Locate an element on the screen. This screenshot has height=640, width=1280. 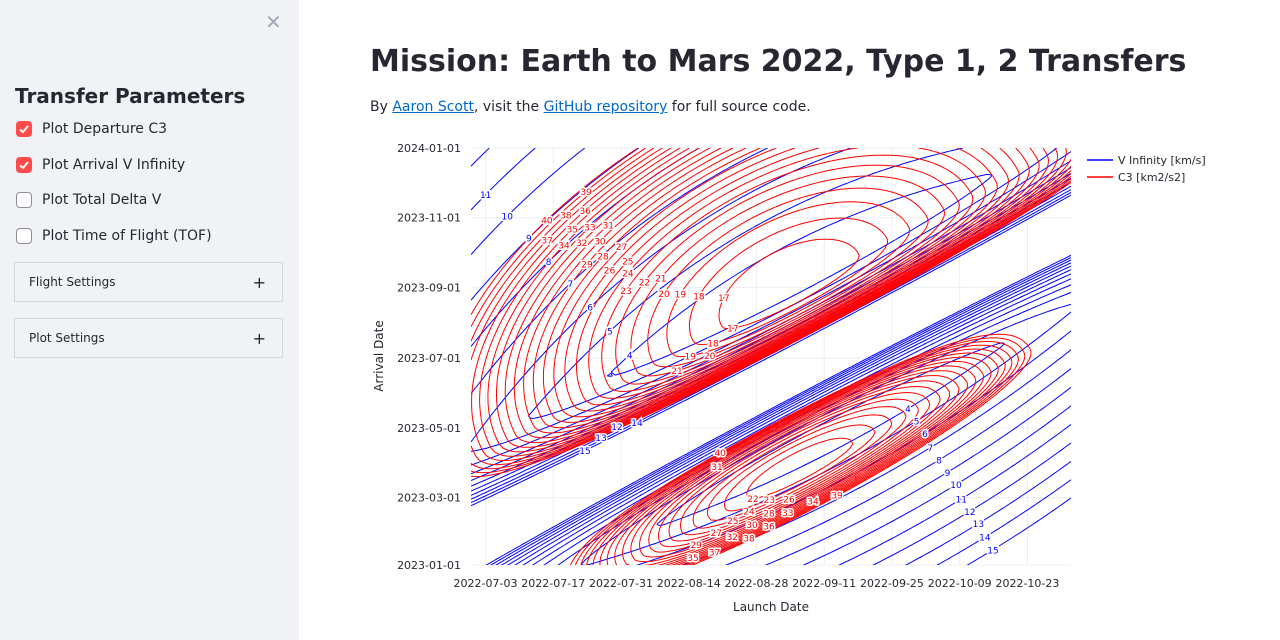
checkbox-plot-departure-c3: Plot Departure C3 is located at coordinates (91, 129).